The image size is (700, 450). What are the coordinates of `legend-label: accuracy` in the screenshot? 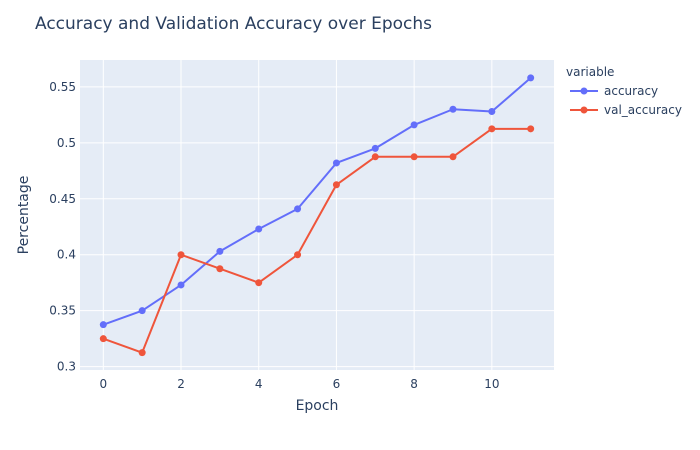 It's located at (631, 91).